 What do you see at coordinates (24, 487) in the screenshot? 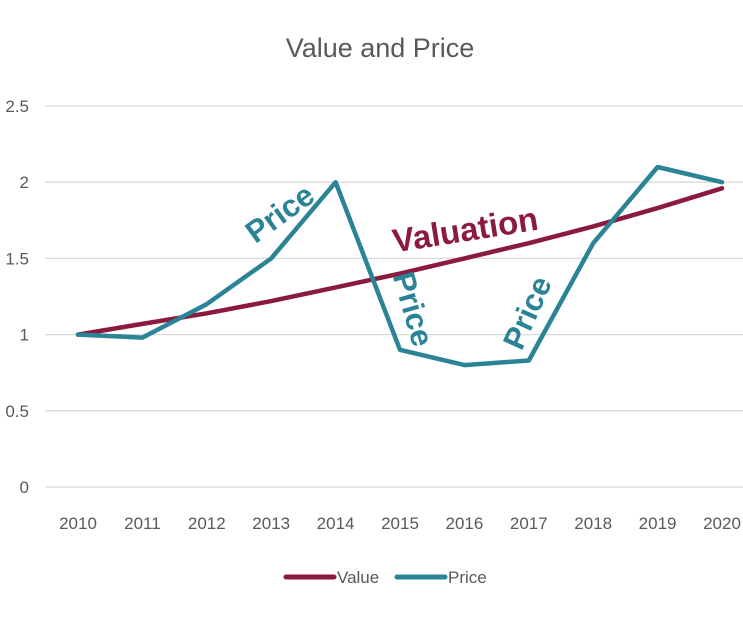
I see `y-tick-label: 0` at bounding box center [24, 487].